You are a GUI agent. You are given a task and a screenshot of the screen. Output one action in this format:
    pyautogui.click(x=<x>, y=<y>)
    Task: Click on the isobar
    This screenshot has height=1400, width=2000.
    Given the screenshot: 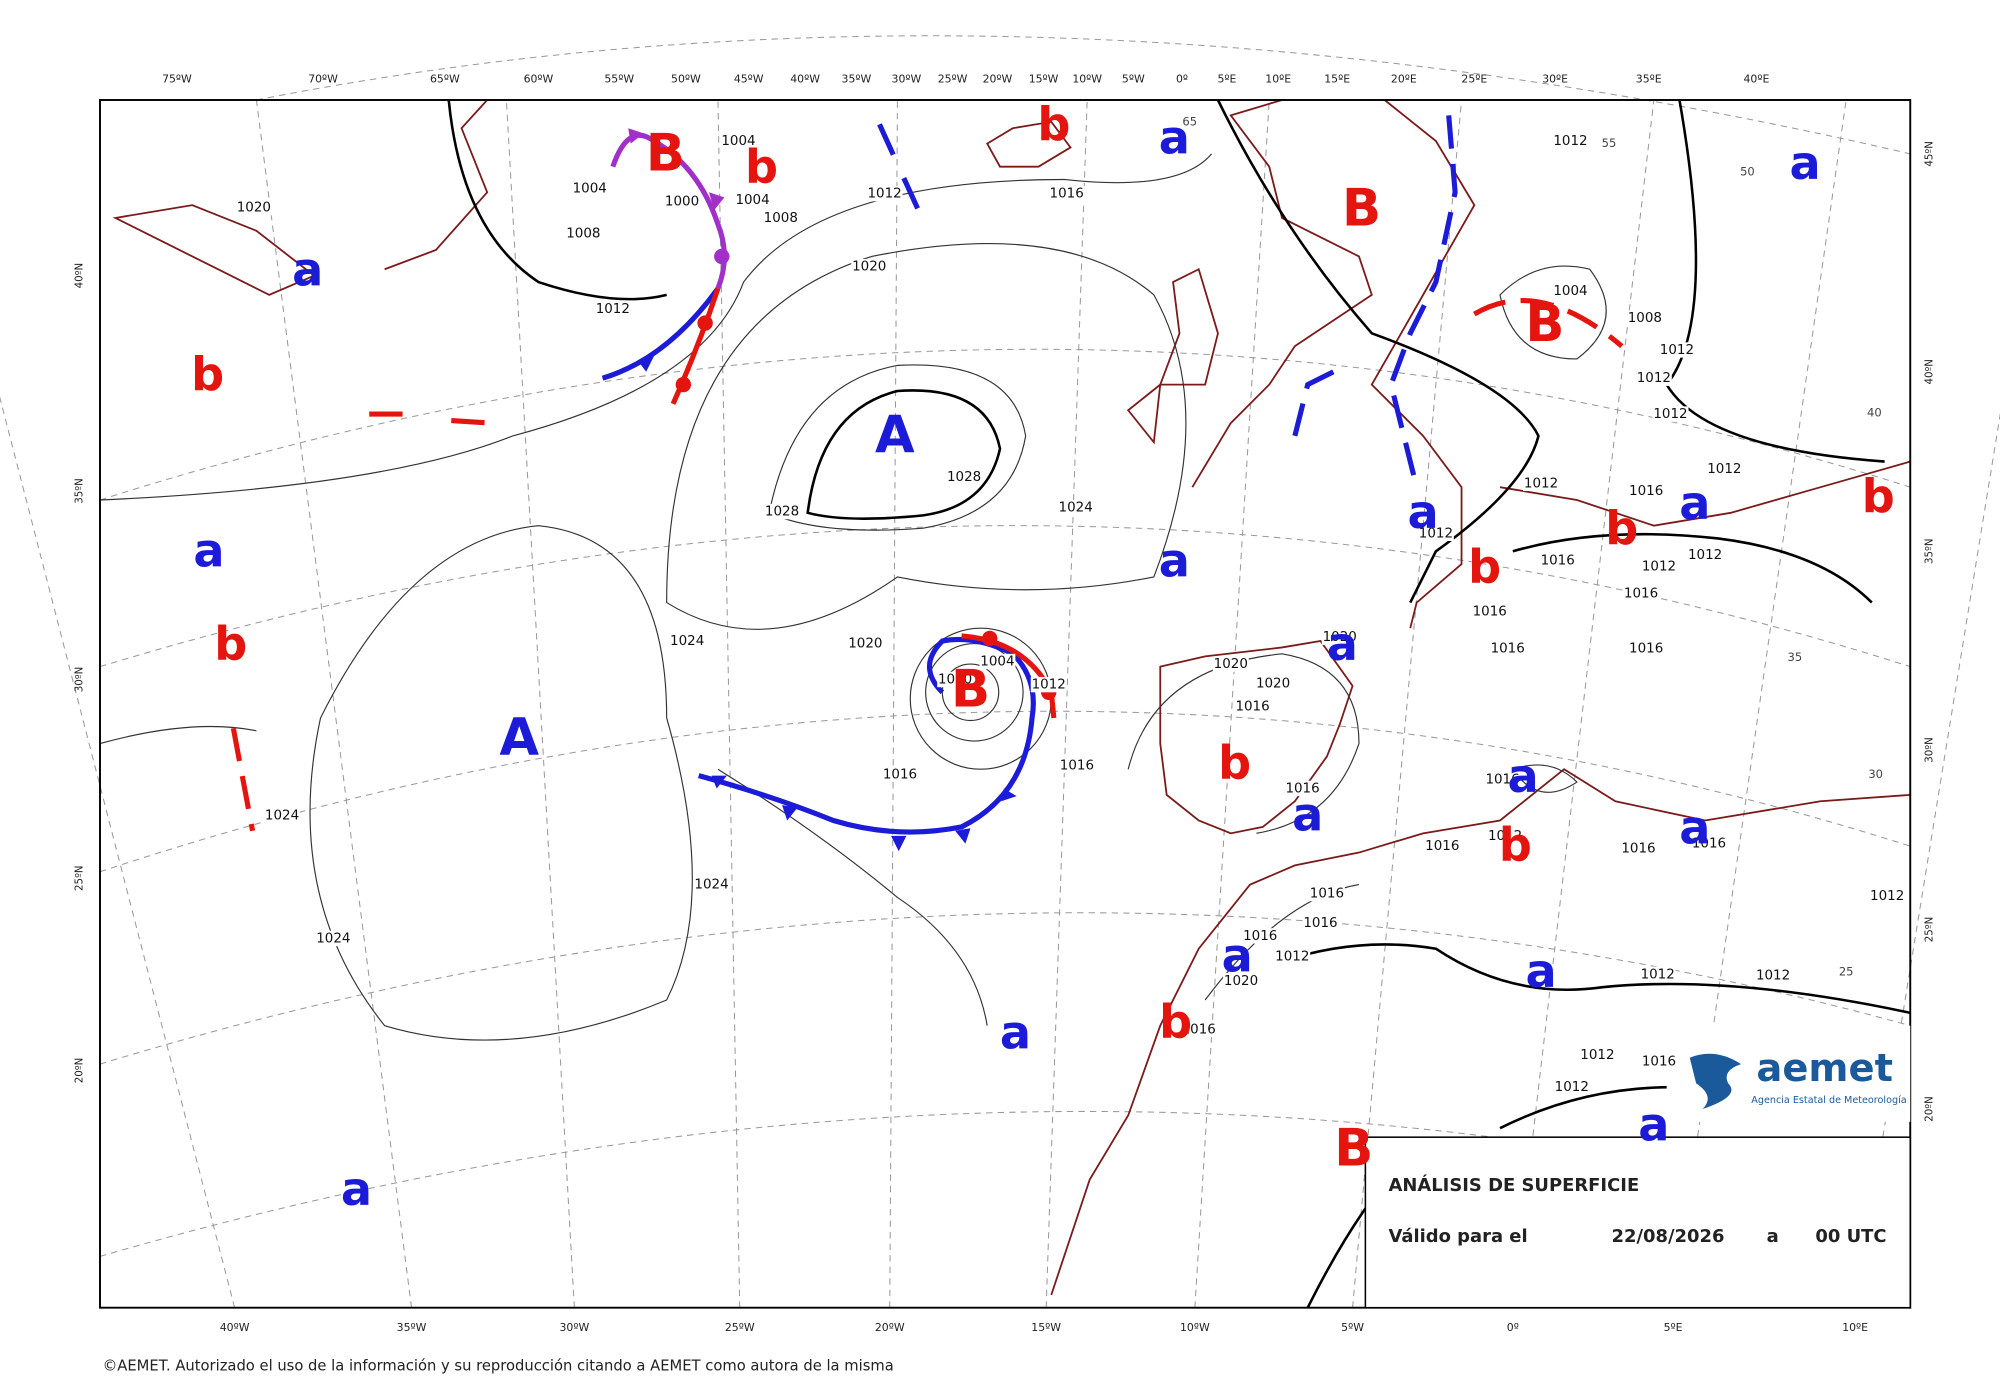 What is the action you would take?
    pyautogui.click(x=974, y=692)
    